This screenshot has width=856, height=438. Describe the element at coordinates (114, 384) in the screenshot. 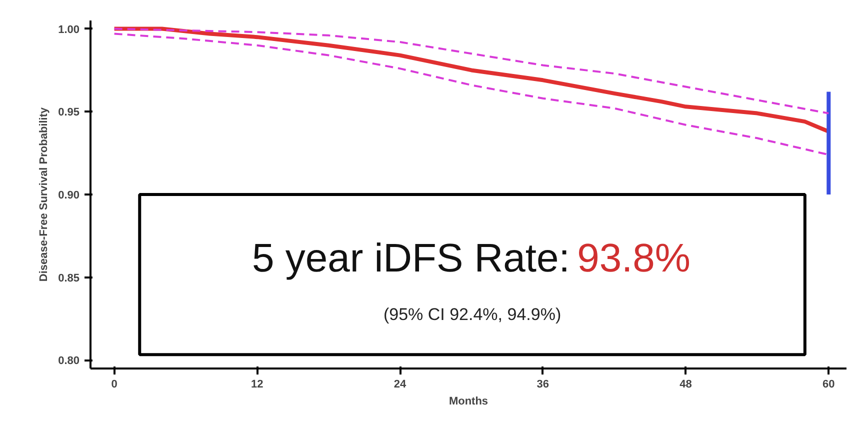

I see `x-tick-label: 0` at that location.